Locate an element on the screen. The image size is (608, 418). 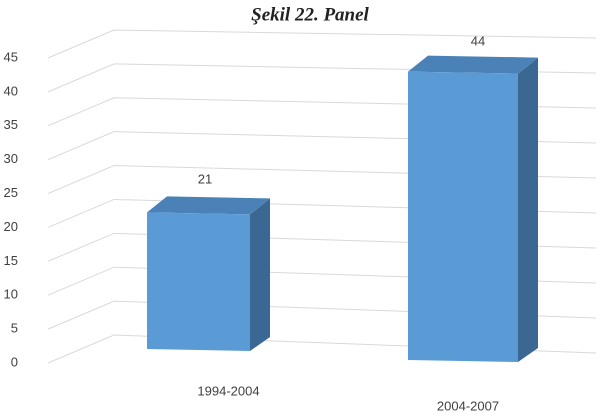
data-label: 21 is located at coordinates (205, 178).